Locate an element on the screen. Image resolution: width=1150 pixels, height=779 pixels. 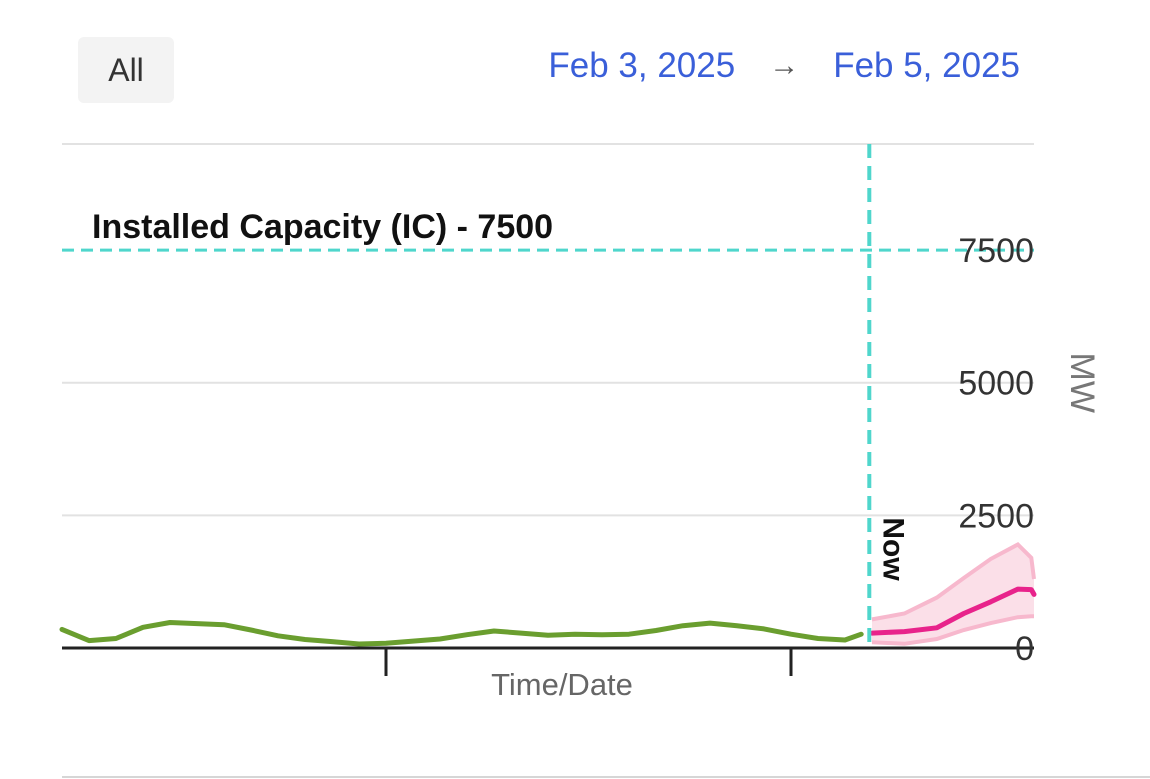
date-range: Feb 3, 2025 → Feb 5, 2025 is located at coordinates (784, 66).